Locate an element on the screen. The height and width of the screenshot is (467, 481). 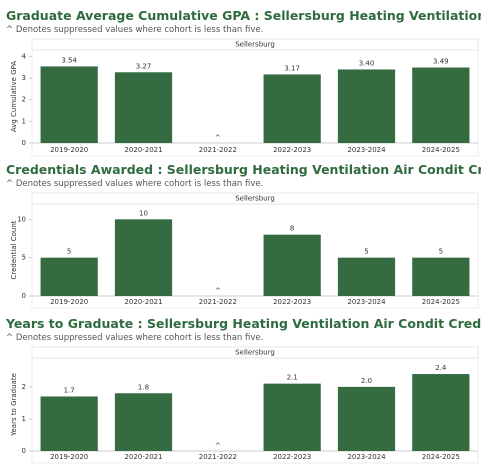
value-label: 3.54 is located at coordinates (69, 60).